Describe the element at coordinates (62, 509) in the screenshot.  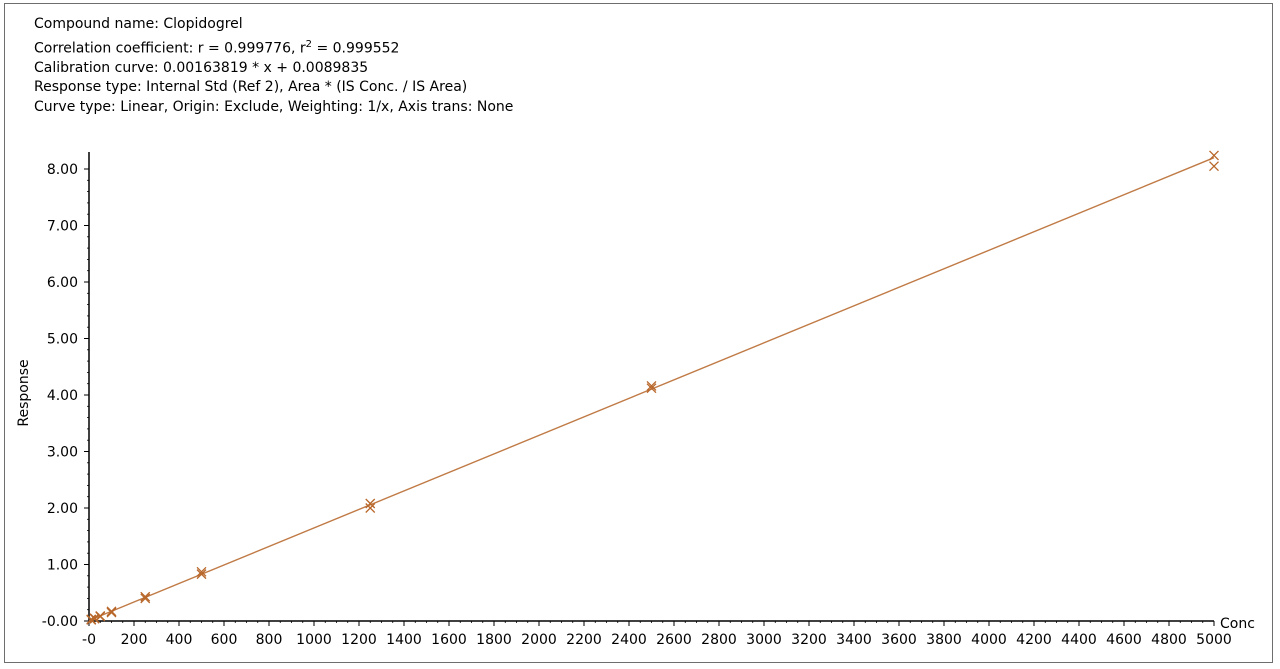
I see `y-tick-label: 2.00` at that location.